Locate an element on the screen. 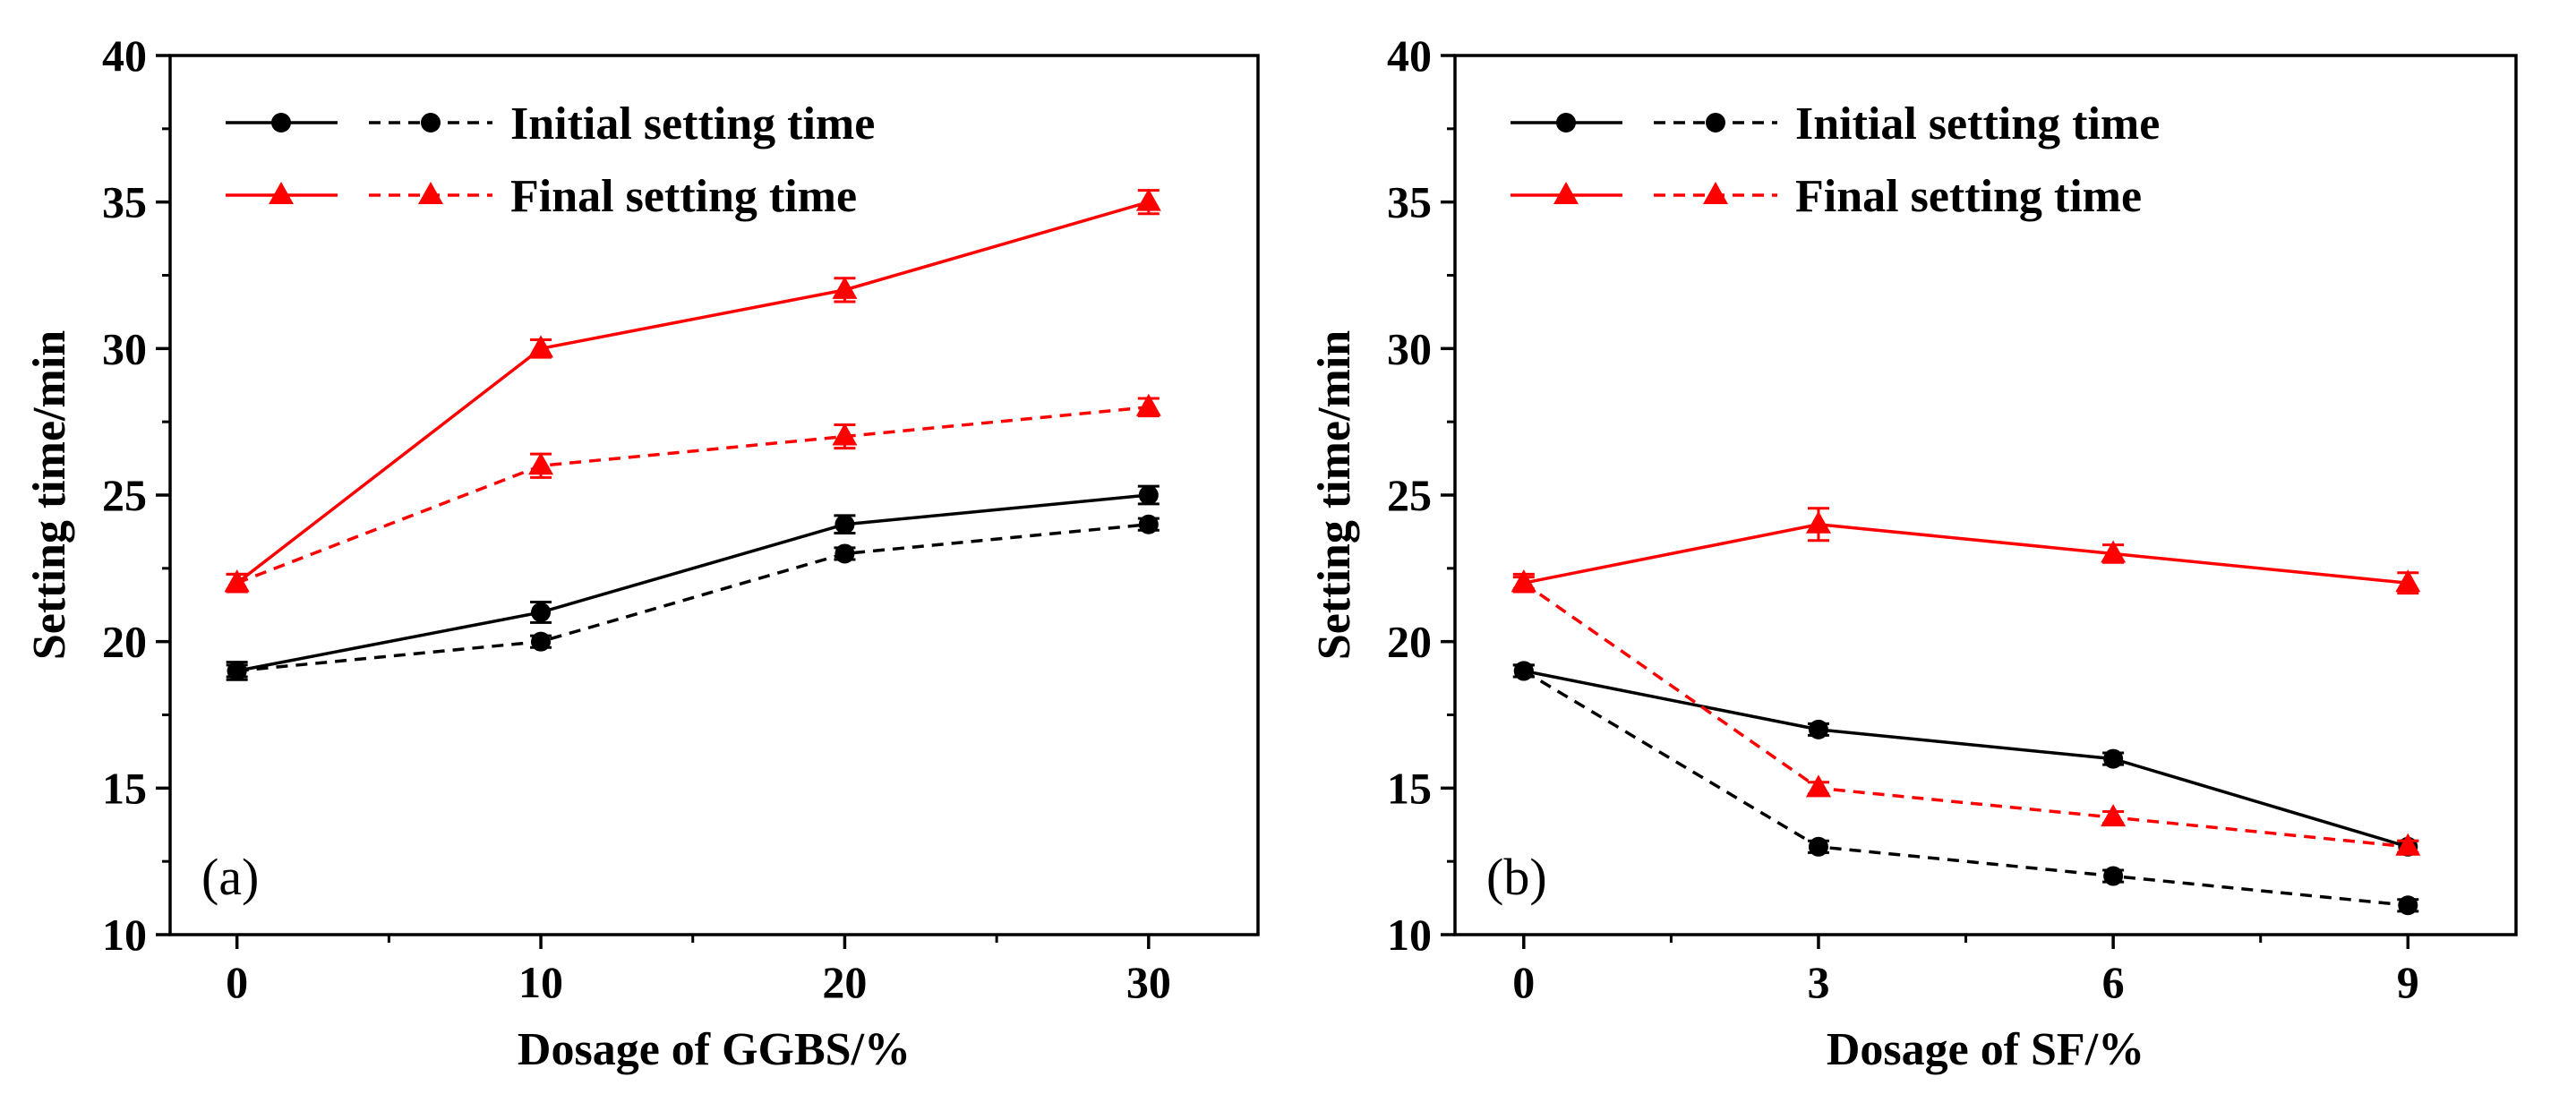 Image resolution: width=2576 pixels, height=1094 pixels. x-axis-title: Dosage of GGBS/% is located at coordinates (715, 1049).